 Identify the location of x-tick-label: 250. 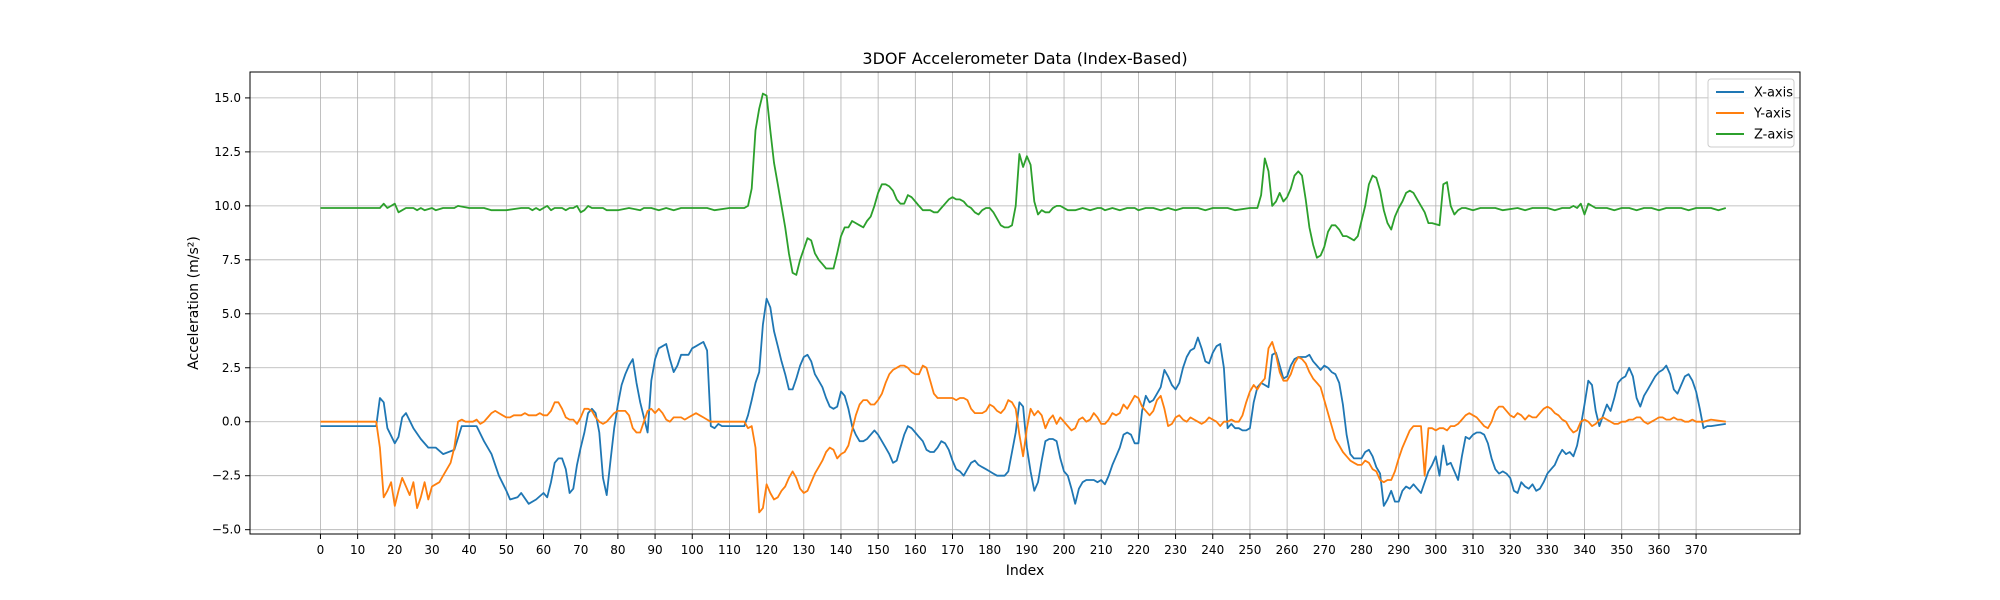
(1249, 550).